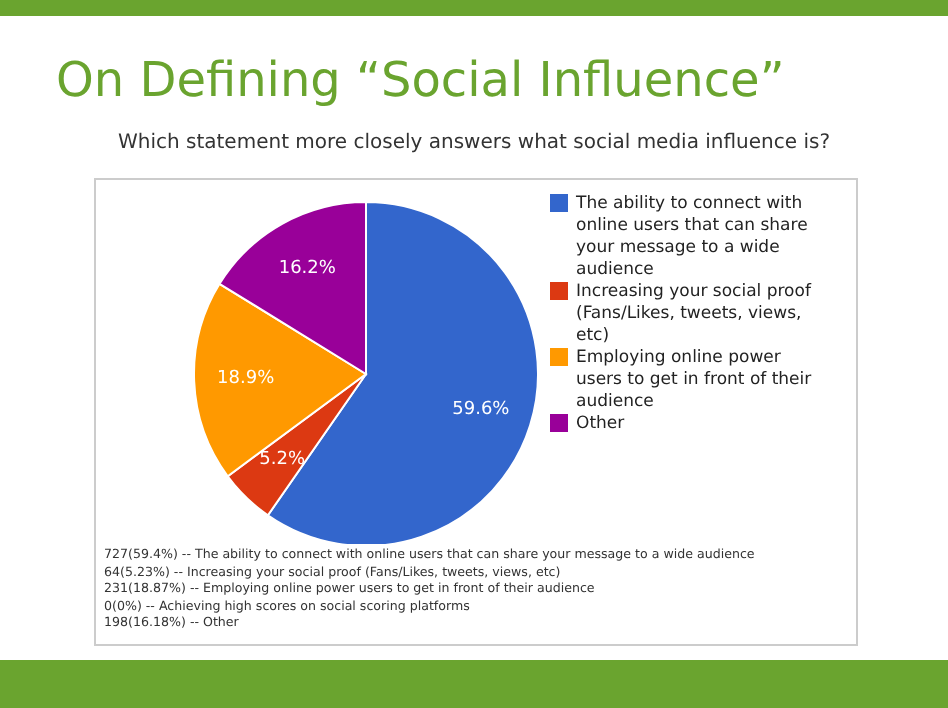 This screenshot has width=948, height=708. Describe the element at coordinates (481, 409) in the screenshot. I see `data-label: 59.6%` at that location.